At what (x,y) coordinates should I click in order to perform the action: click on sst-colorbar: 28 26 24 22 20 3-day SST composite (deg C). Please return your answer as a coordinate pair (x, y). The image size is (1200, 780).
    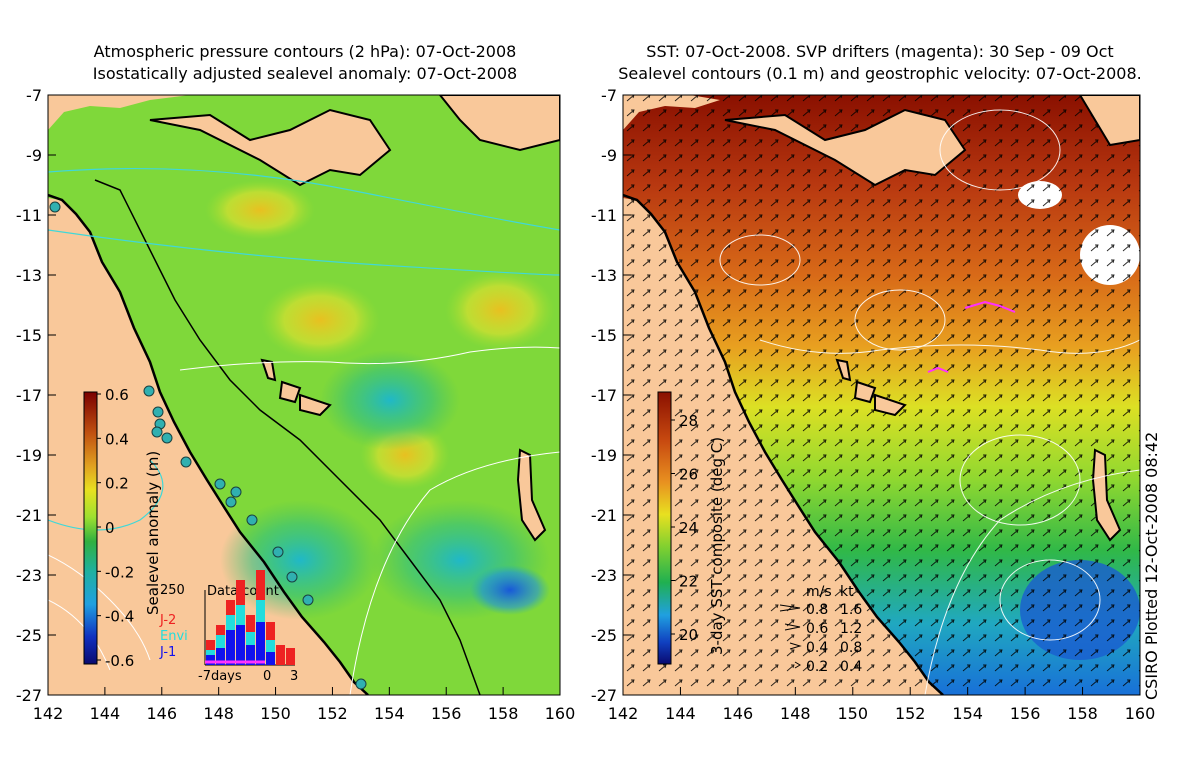
    Looking at the image, I should click on (691, 528).